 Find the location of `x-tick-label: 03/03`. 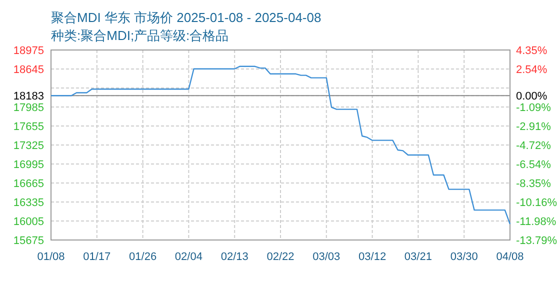

x-tick-label: 03/03 is located at coordinates (326, 257).